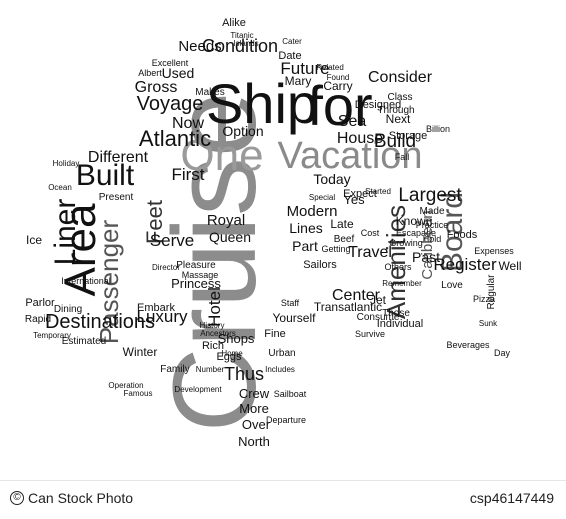 The height and width of the screenshot is (519, 566). What do you see at coordinates (491, 292) in the screenshot?
I see `cloud-word: Regular` at bounding box center [491, 292].